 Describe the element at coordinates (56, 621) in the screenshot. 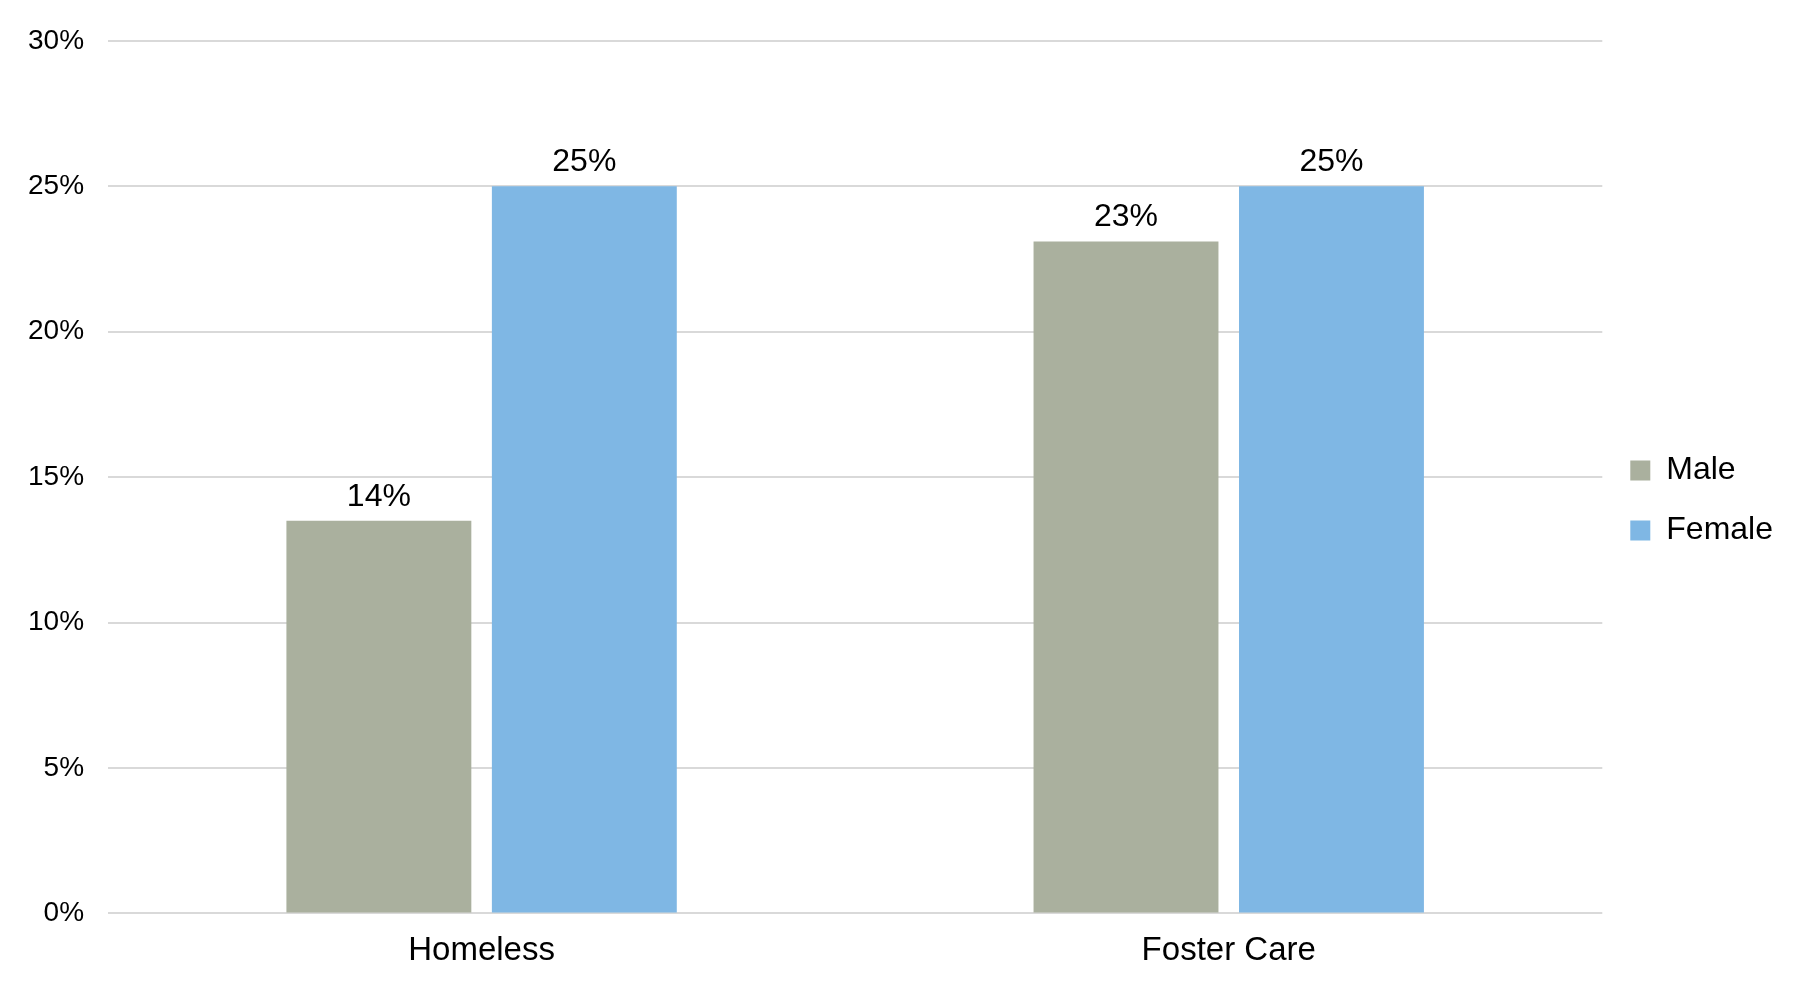

I see `y-tick-label: 10%` at that location.